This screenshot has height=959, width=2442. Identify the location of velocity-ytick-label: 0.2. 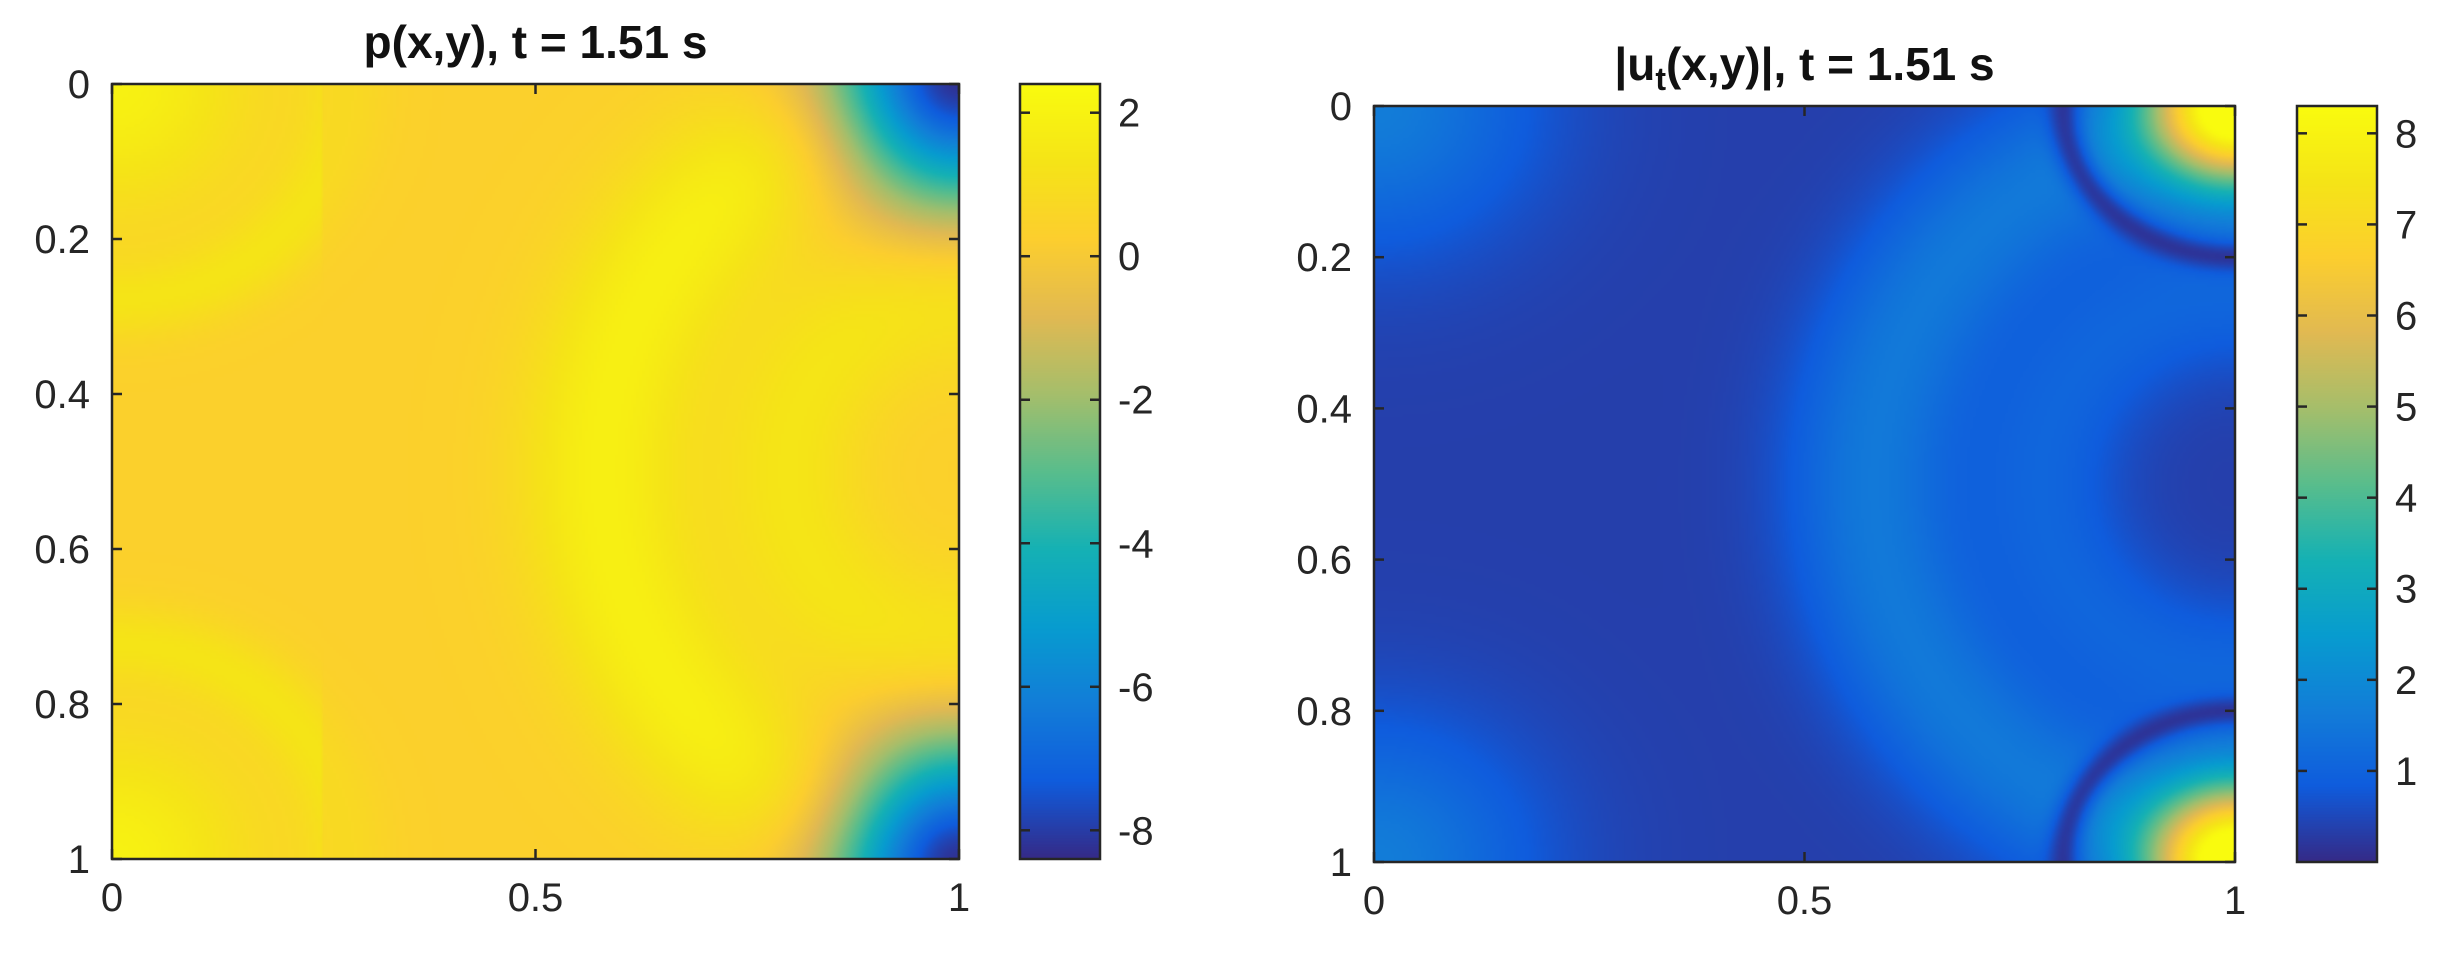
(1324, 258).